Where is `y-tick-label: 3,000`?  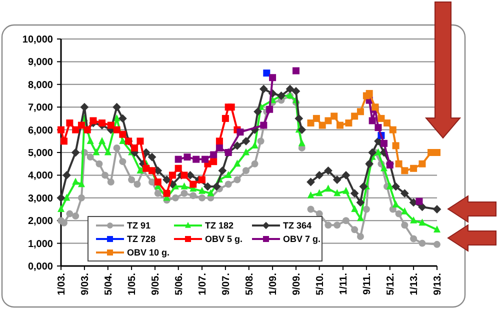 y-tick-label: 3,000 is located at coordinates (41, 198).